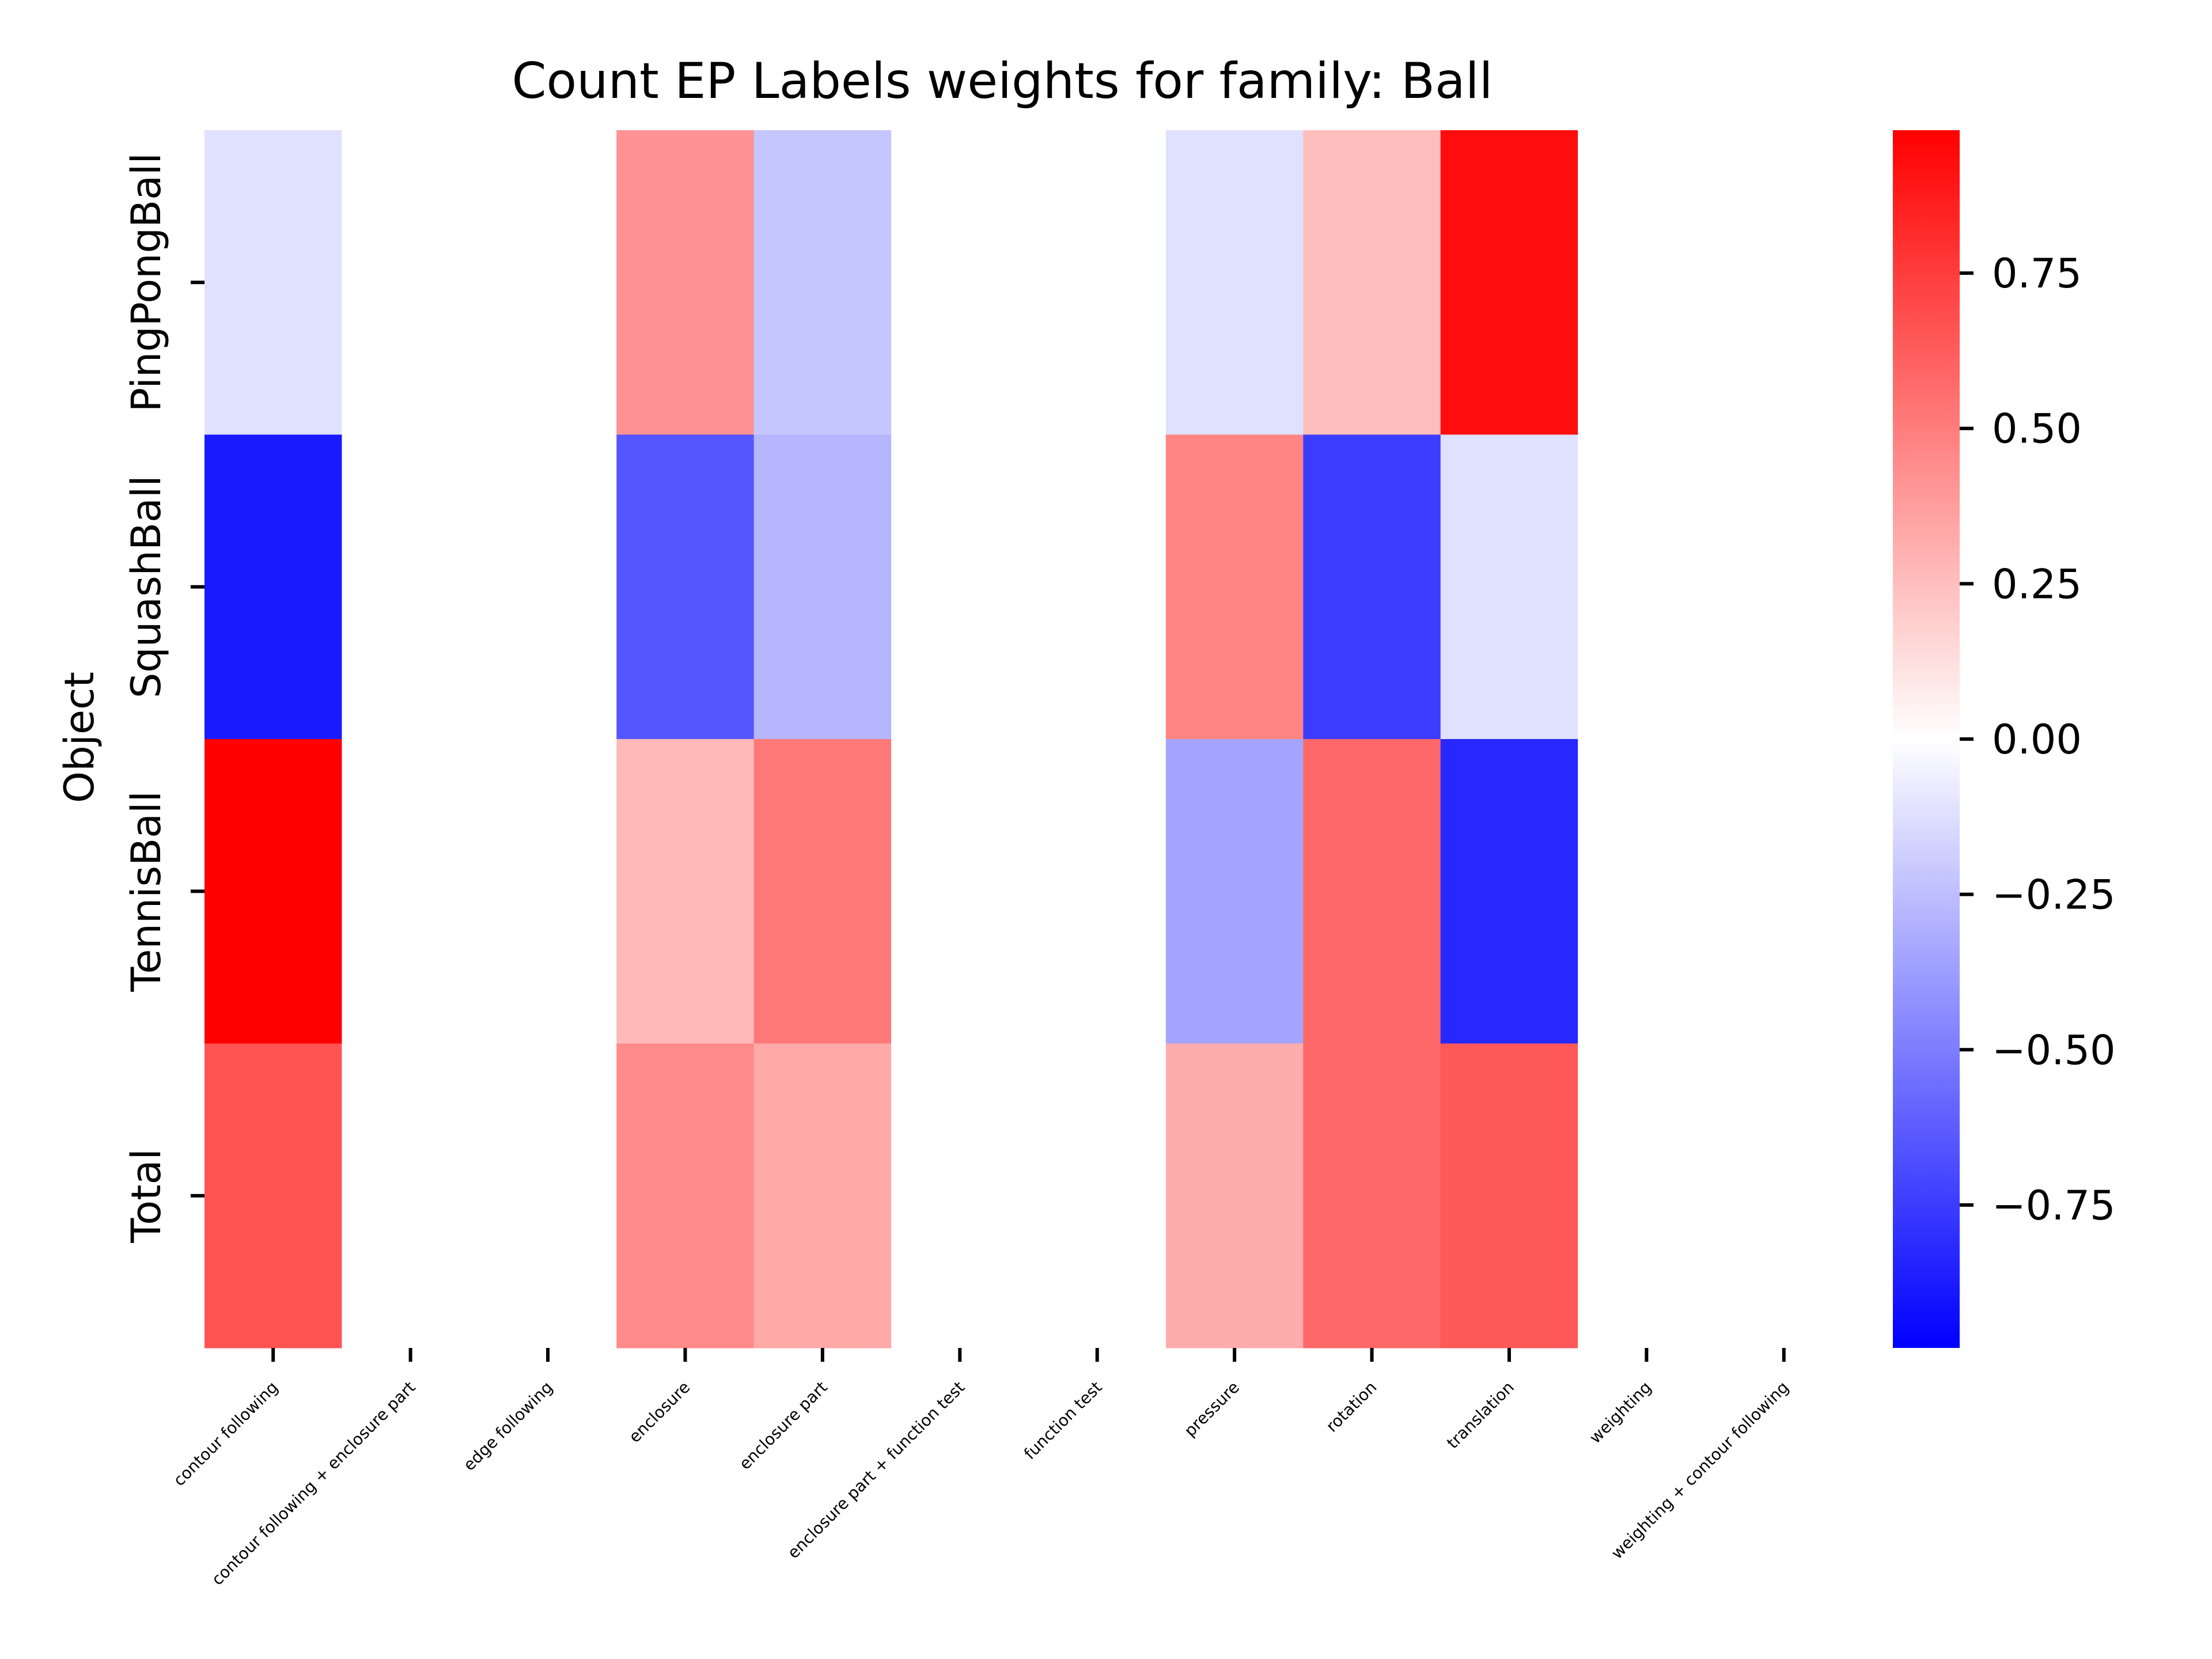 The width and height of the screenshot is (2212, 1659). What do you see at coordinates (2037, 584) in the screenshot?
I see `colorbar-tick-label: 0.25` at bounding box center [2037, 584].